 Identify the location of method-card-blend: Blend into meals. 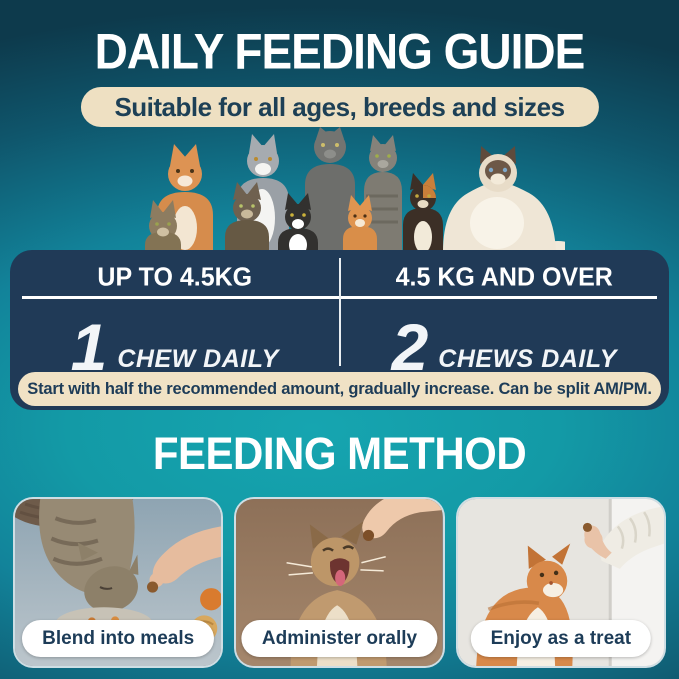
(118, 582).